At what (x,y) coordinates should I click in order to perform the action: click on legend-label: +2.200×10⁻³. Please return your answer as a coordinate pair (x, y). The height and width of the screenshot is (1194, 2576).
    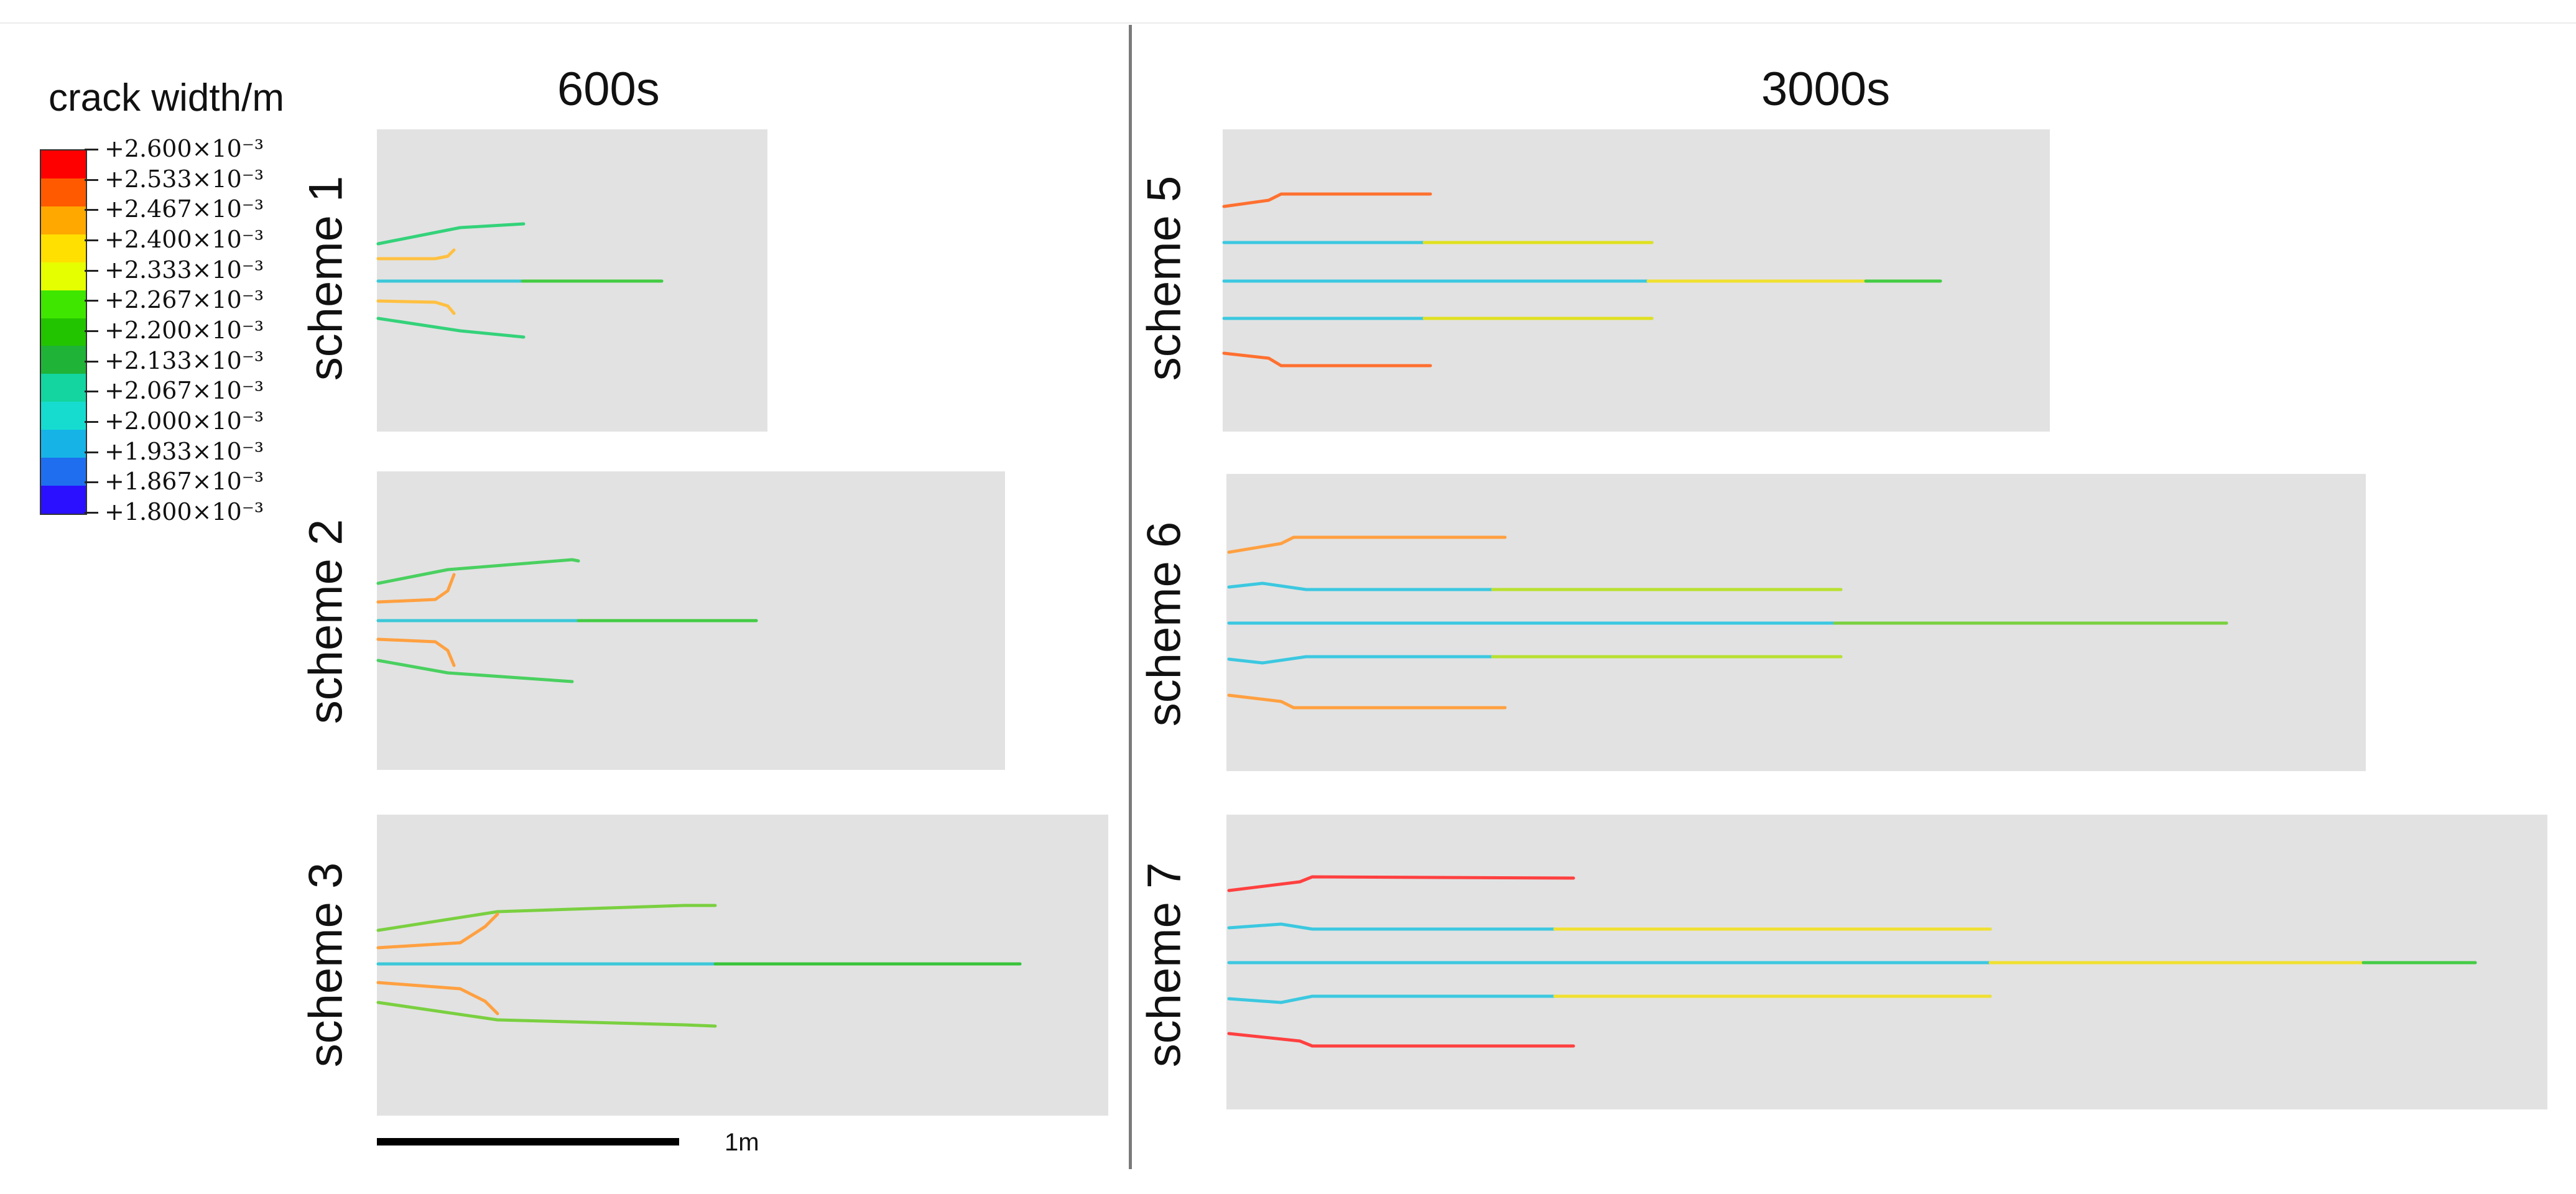
    Looking at the image, I should click on (184, 330).